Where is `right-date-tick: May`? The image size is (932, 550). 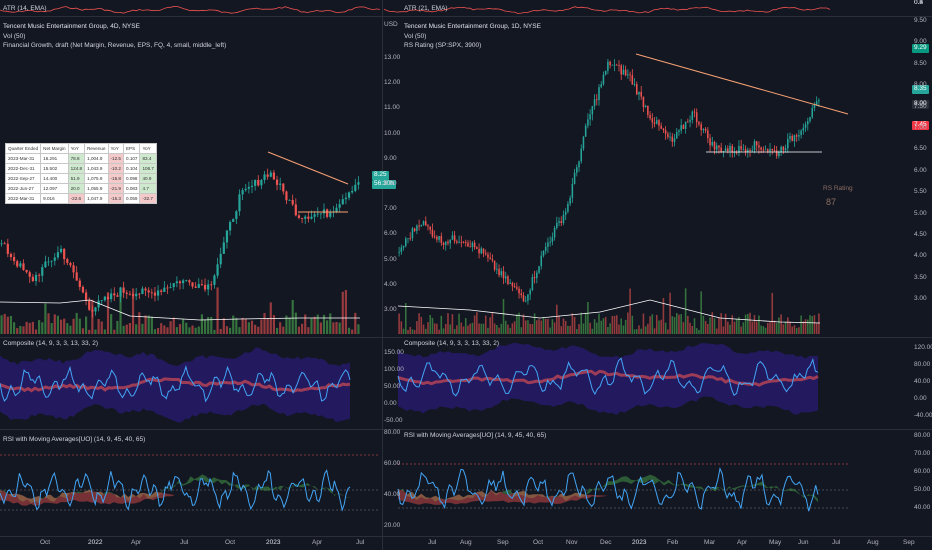
right-date-tick: May is located at coordinates (775, 542).